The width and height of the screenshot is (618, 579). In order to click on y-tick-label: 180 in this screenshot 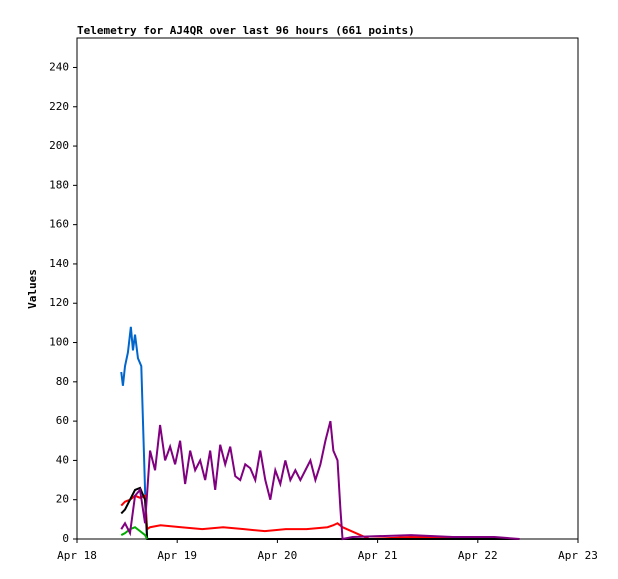, I will do `click(59, 184)`.